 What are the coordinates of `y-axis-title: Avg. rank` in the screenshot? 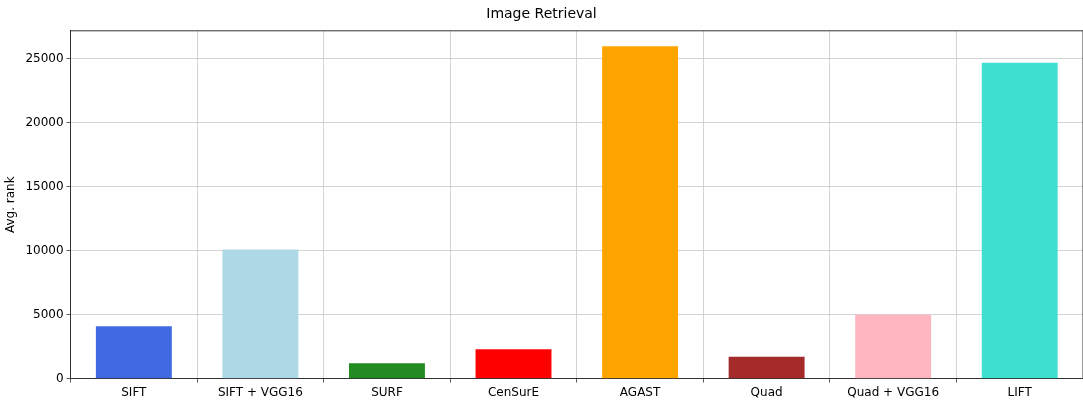 It's located at (10, 205).